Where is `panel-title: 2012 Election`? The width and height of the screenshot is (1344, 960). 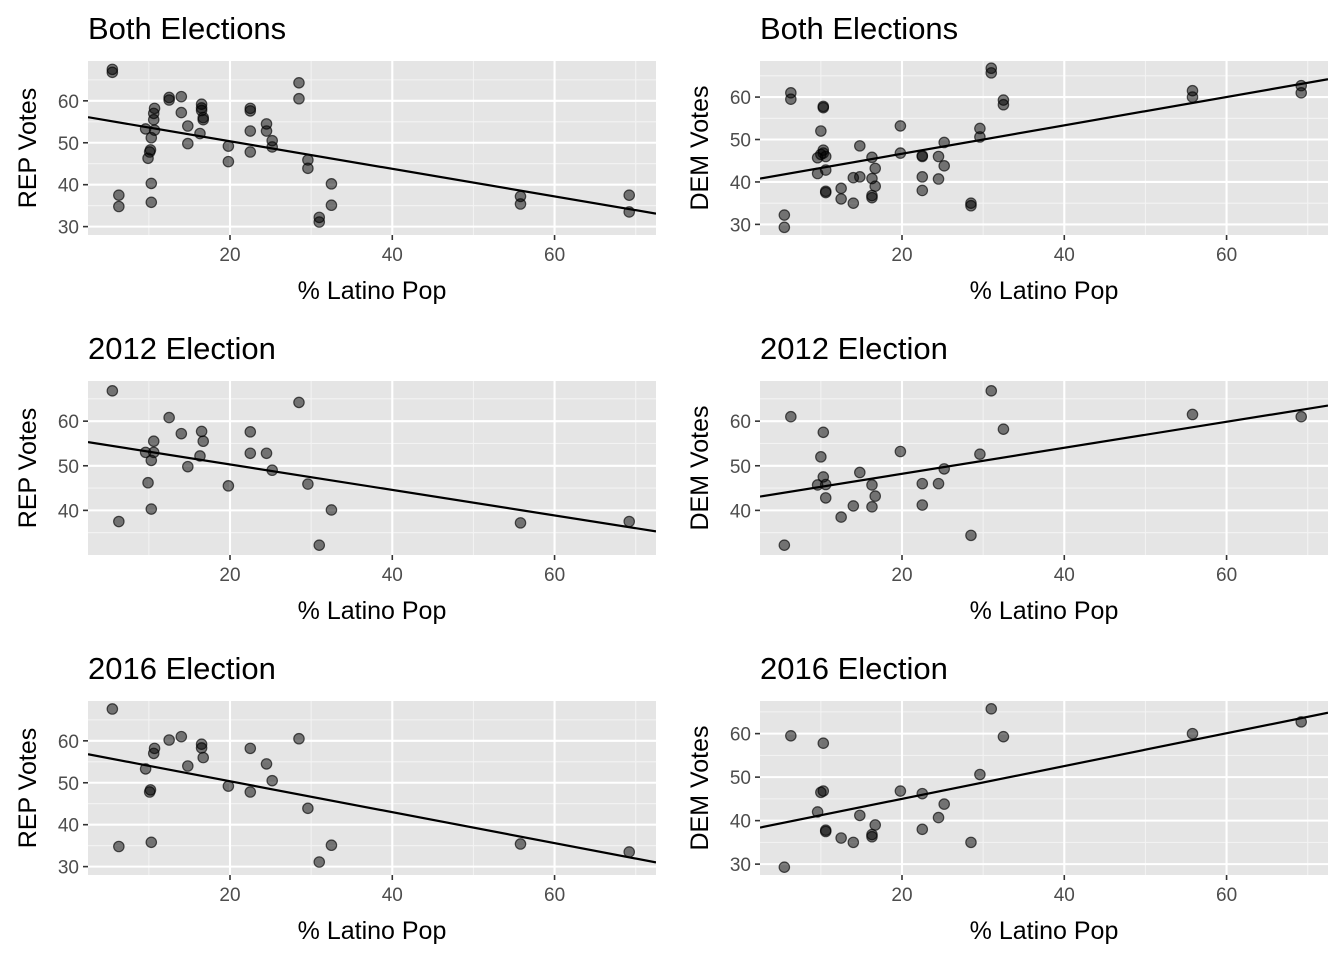
panel-title: 2012 Election is located at coordinates (854, 348).